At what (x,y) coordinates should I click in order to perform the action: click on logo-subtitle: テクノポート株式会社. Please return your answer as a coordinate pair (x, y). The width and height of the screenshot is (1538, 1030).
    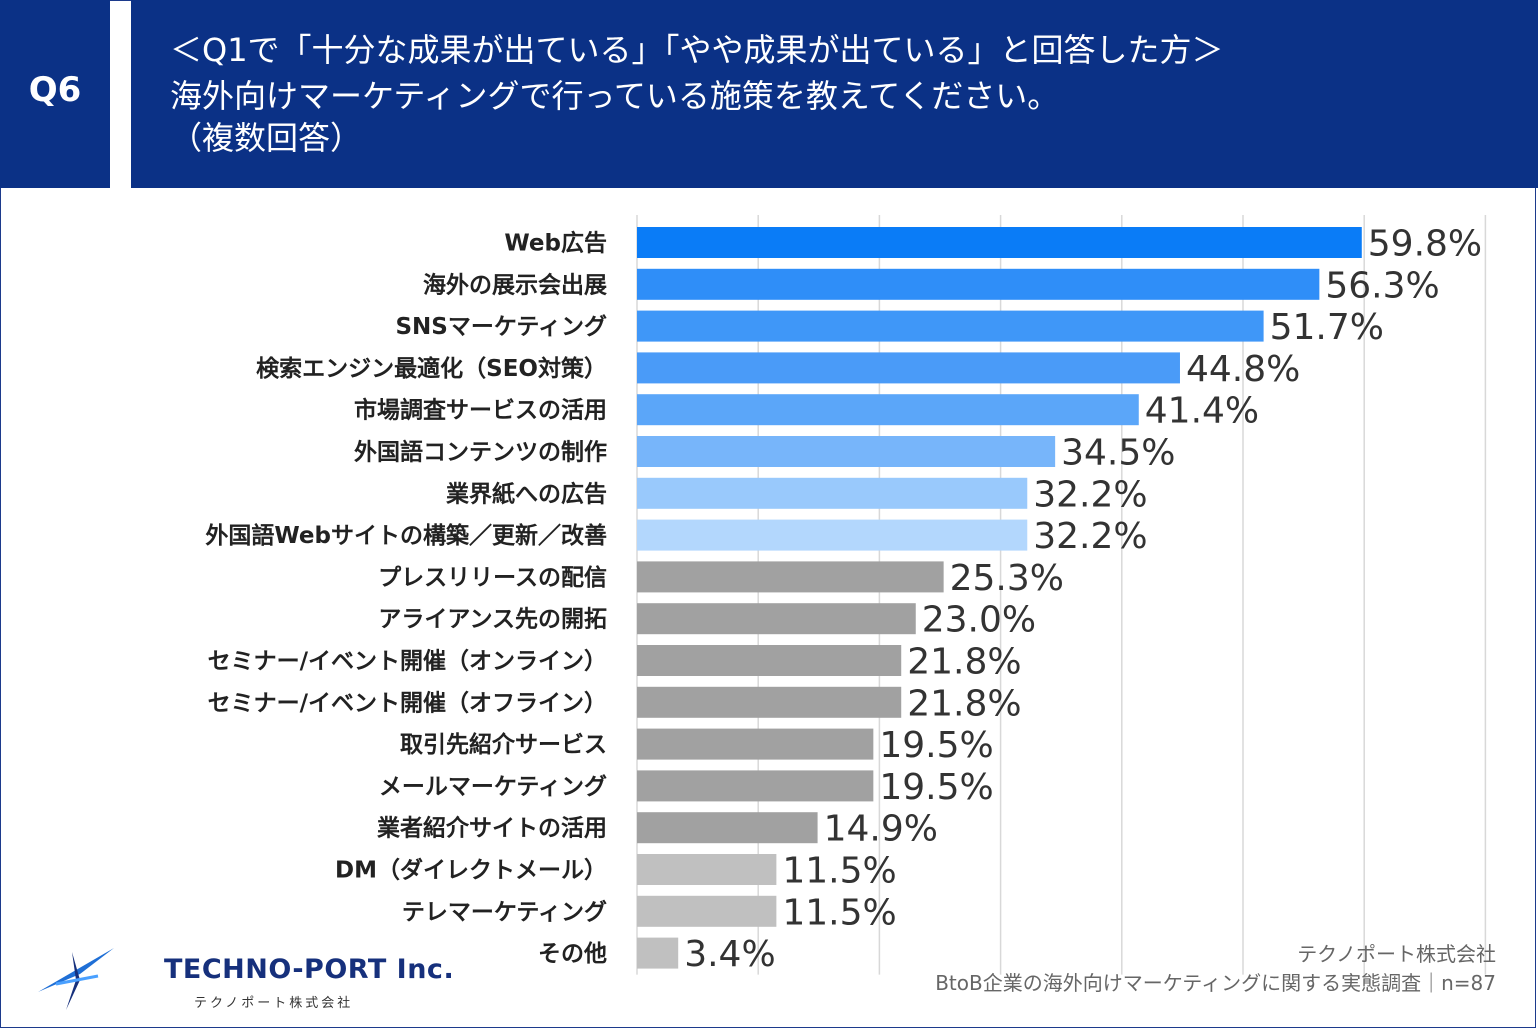
    Looking at the image, I should click on (274, 1003).